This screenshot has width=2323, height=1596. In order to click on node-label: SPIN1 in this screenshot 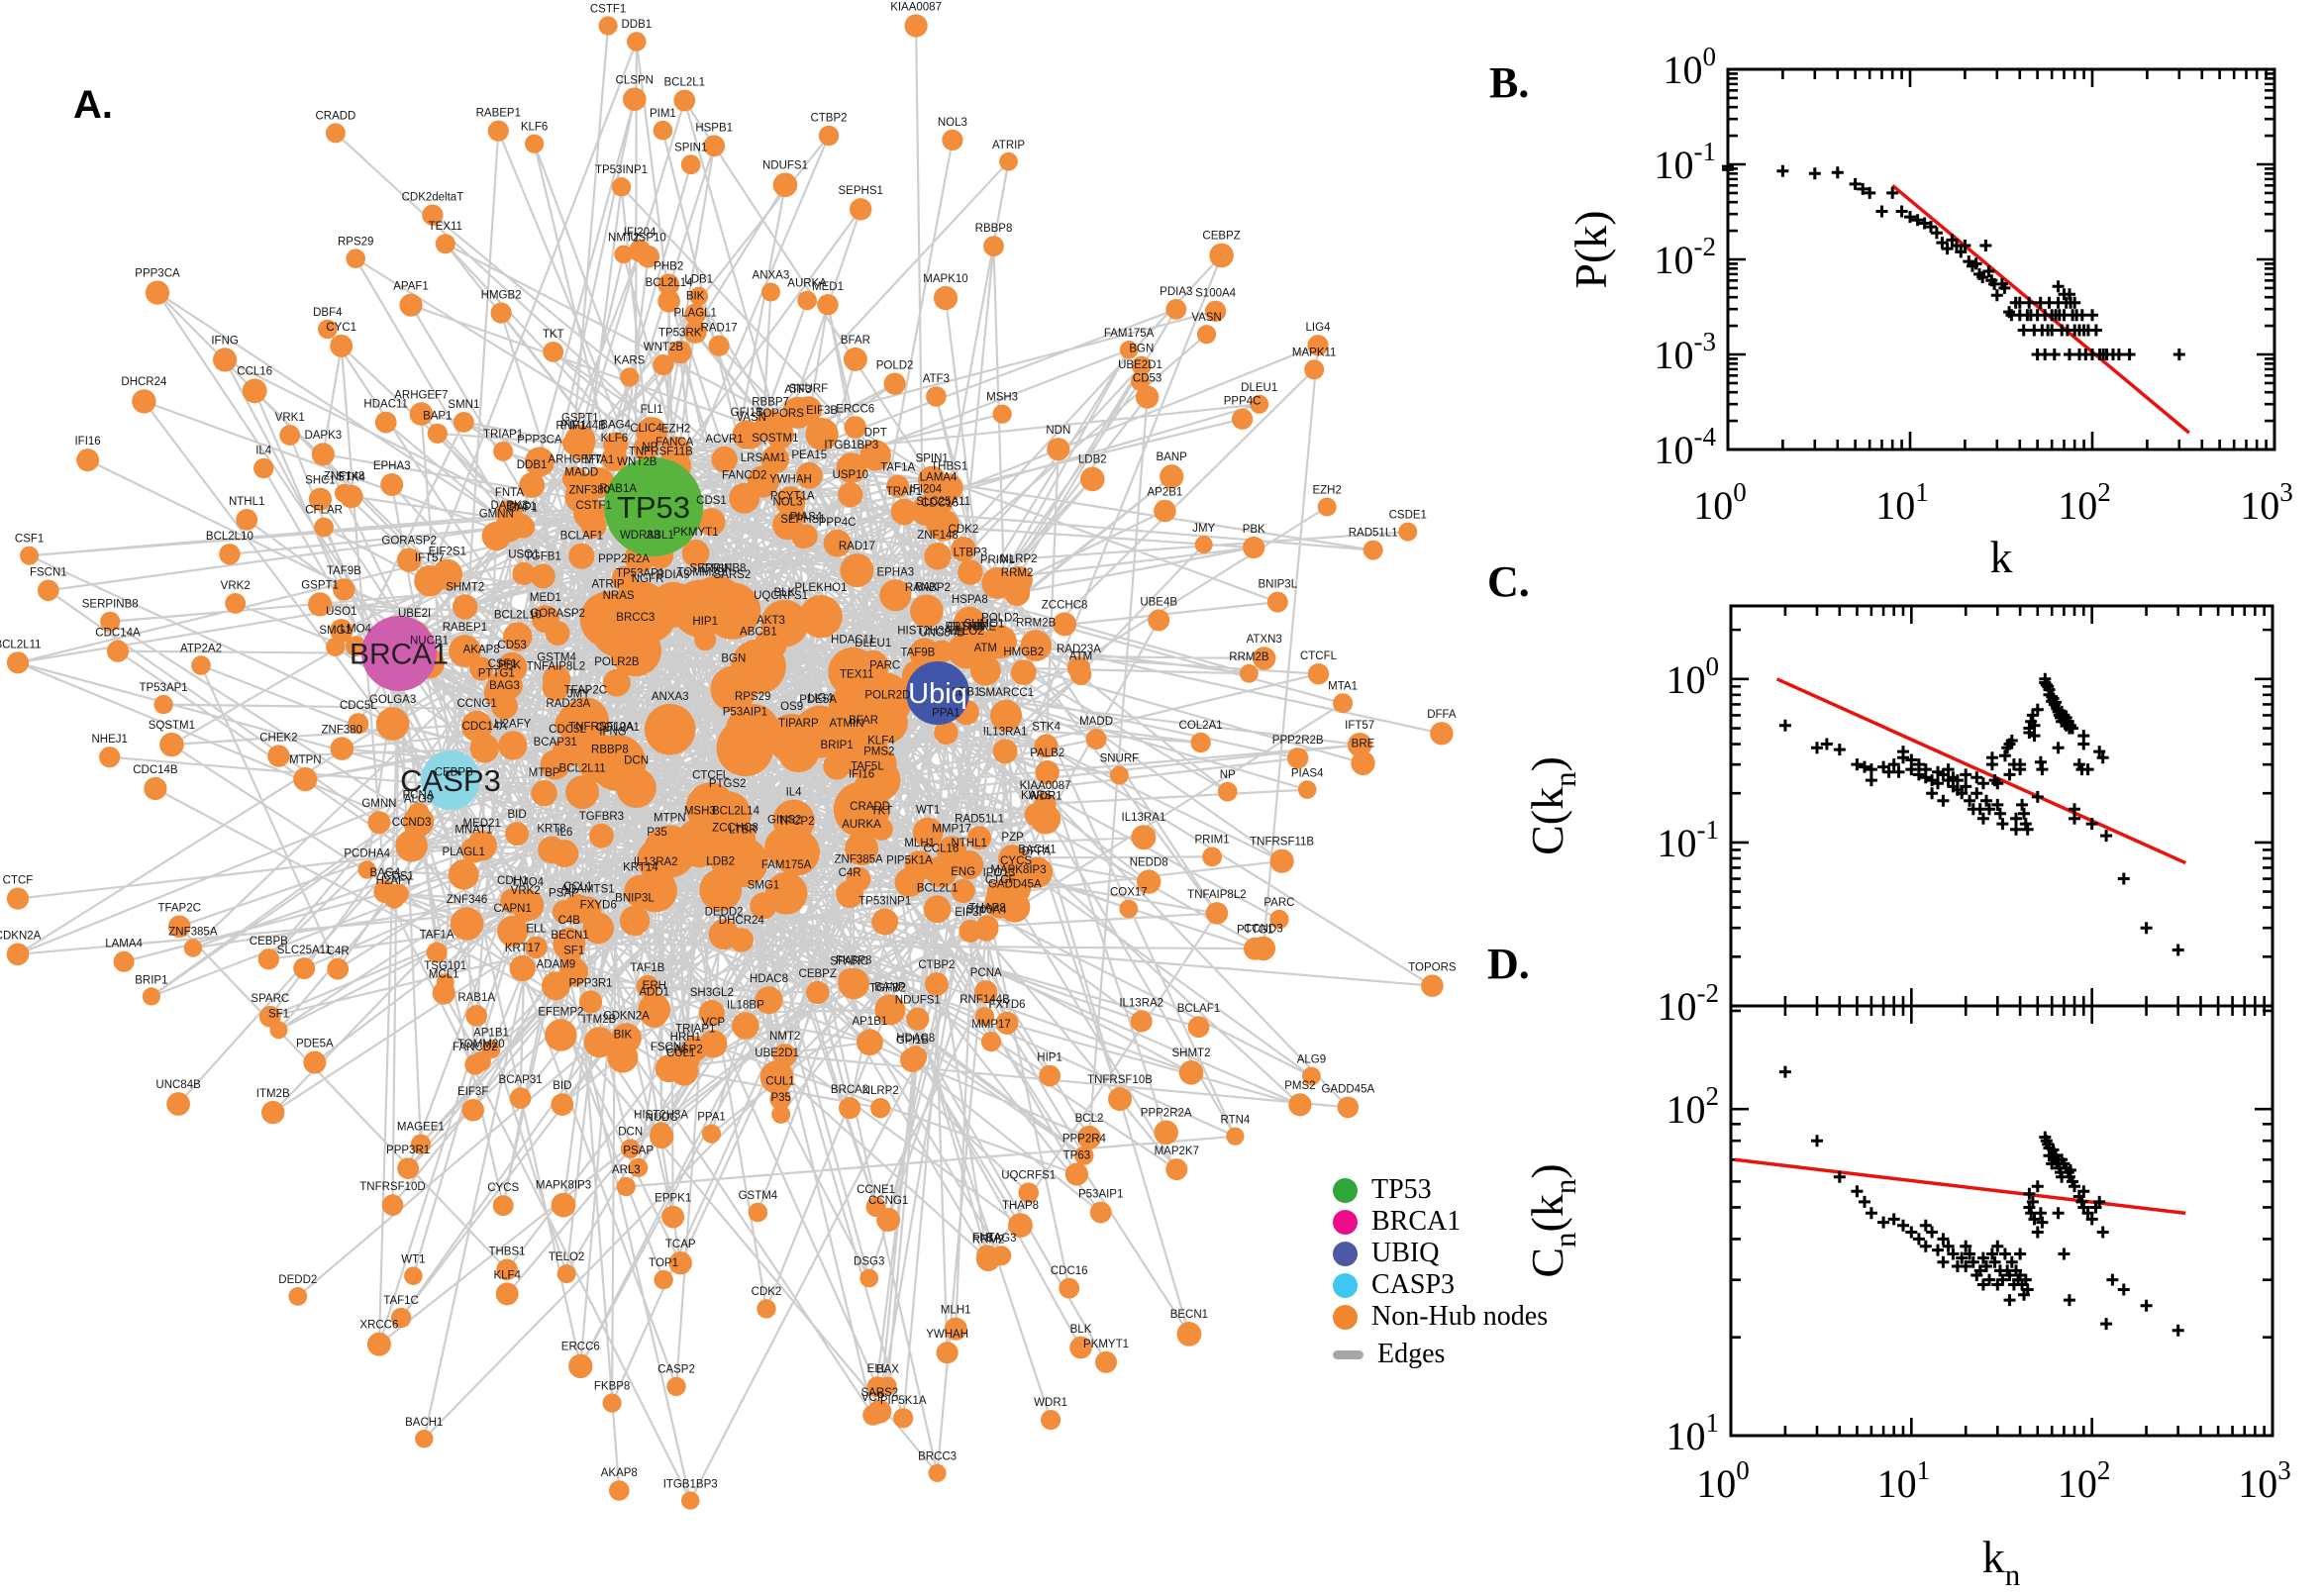, I will do `click(932, 459)`.